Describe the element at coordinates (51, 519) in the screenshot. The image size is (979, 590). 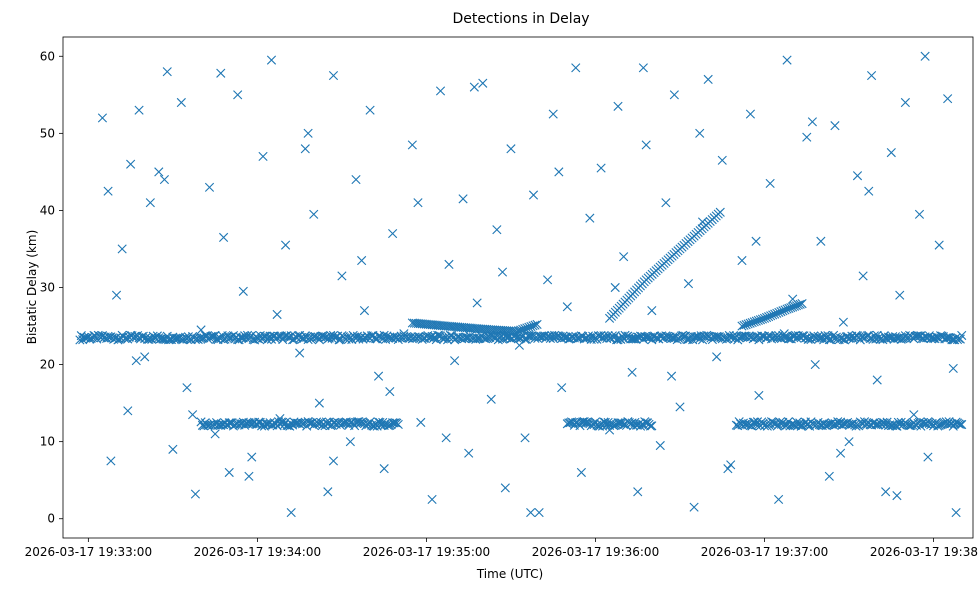
I see `y-tick-label-0: 0` at that location.